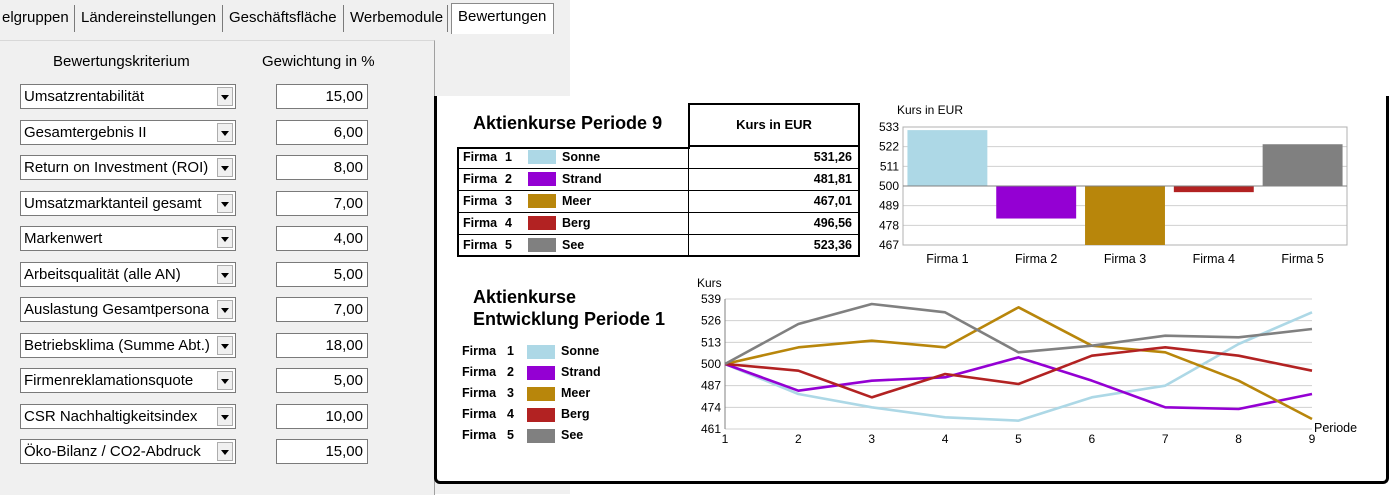 This screenshot has width=1396, height=495. I want to click on y-tick-label: 522, so click(889, 147).